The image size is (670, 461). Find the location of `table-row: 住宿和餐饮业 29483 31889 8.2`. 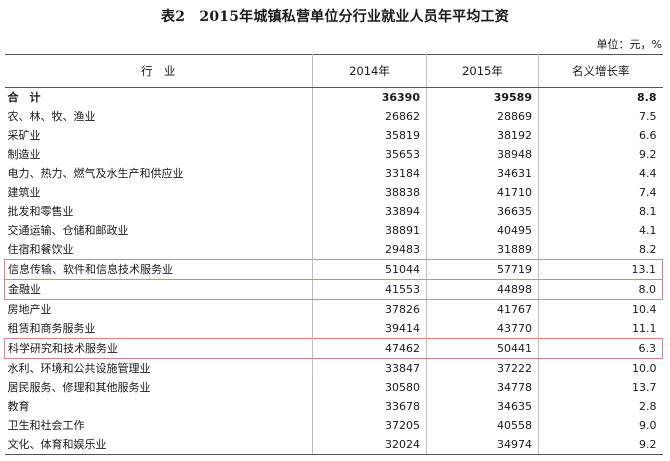

table-row: 住宿和餐饮业 29483 31889 8.2 is located at coordinates (333, 250).